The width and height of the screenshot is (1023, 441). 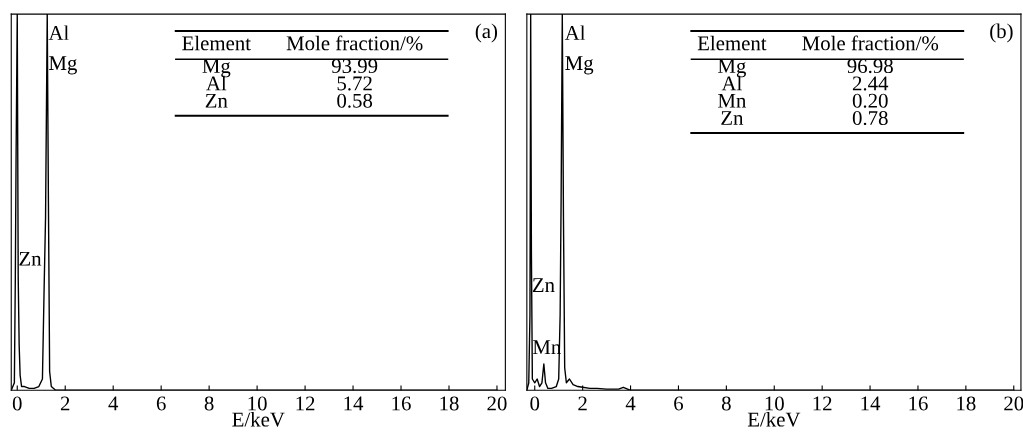 I want to click on annotation: (a), so click(x=486, y=33).